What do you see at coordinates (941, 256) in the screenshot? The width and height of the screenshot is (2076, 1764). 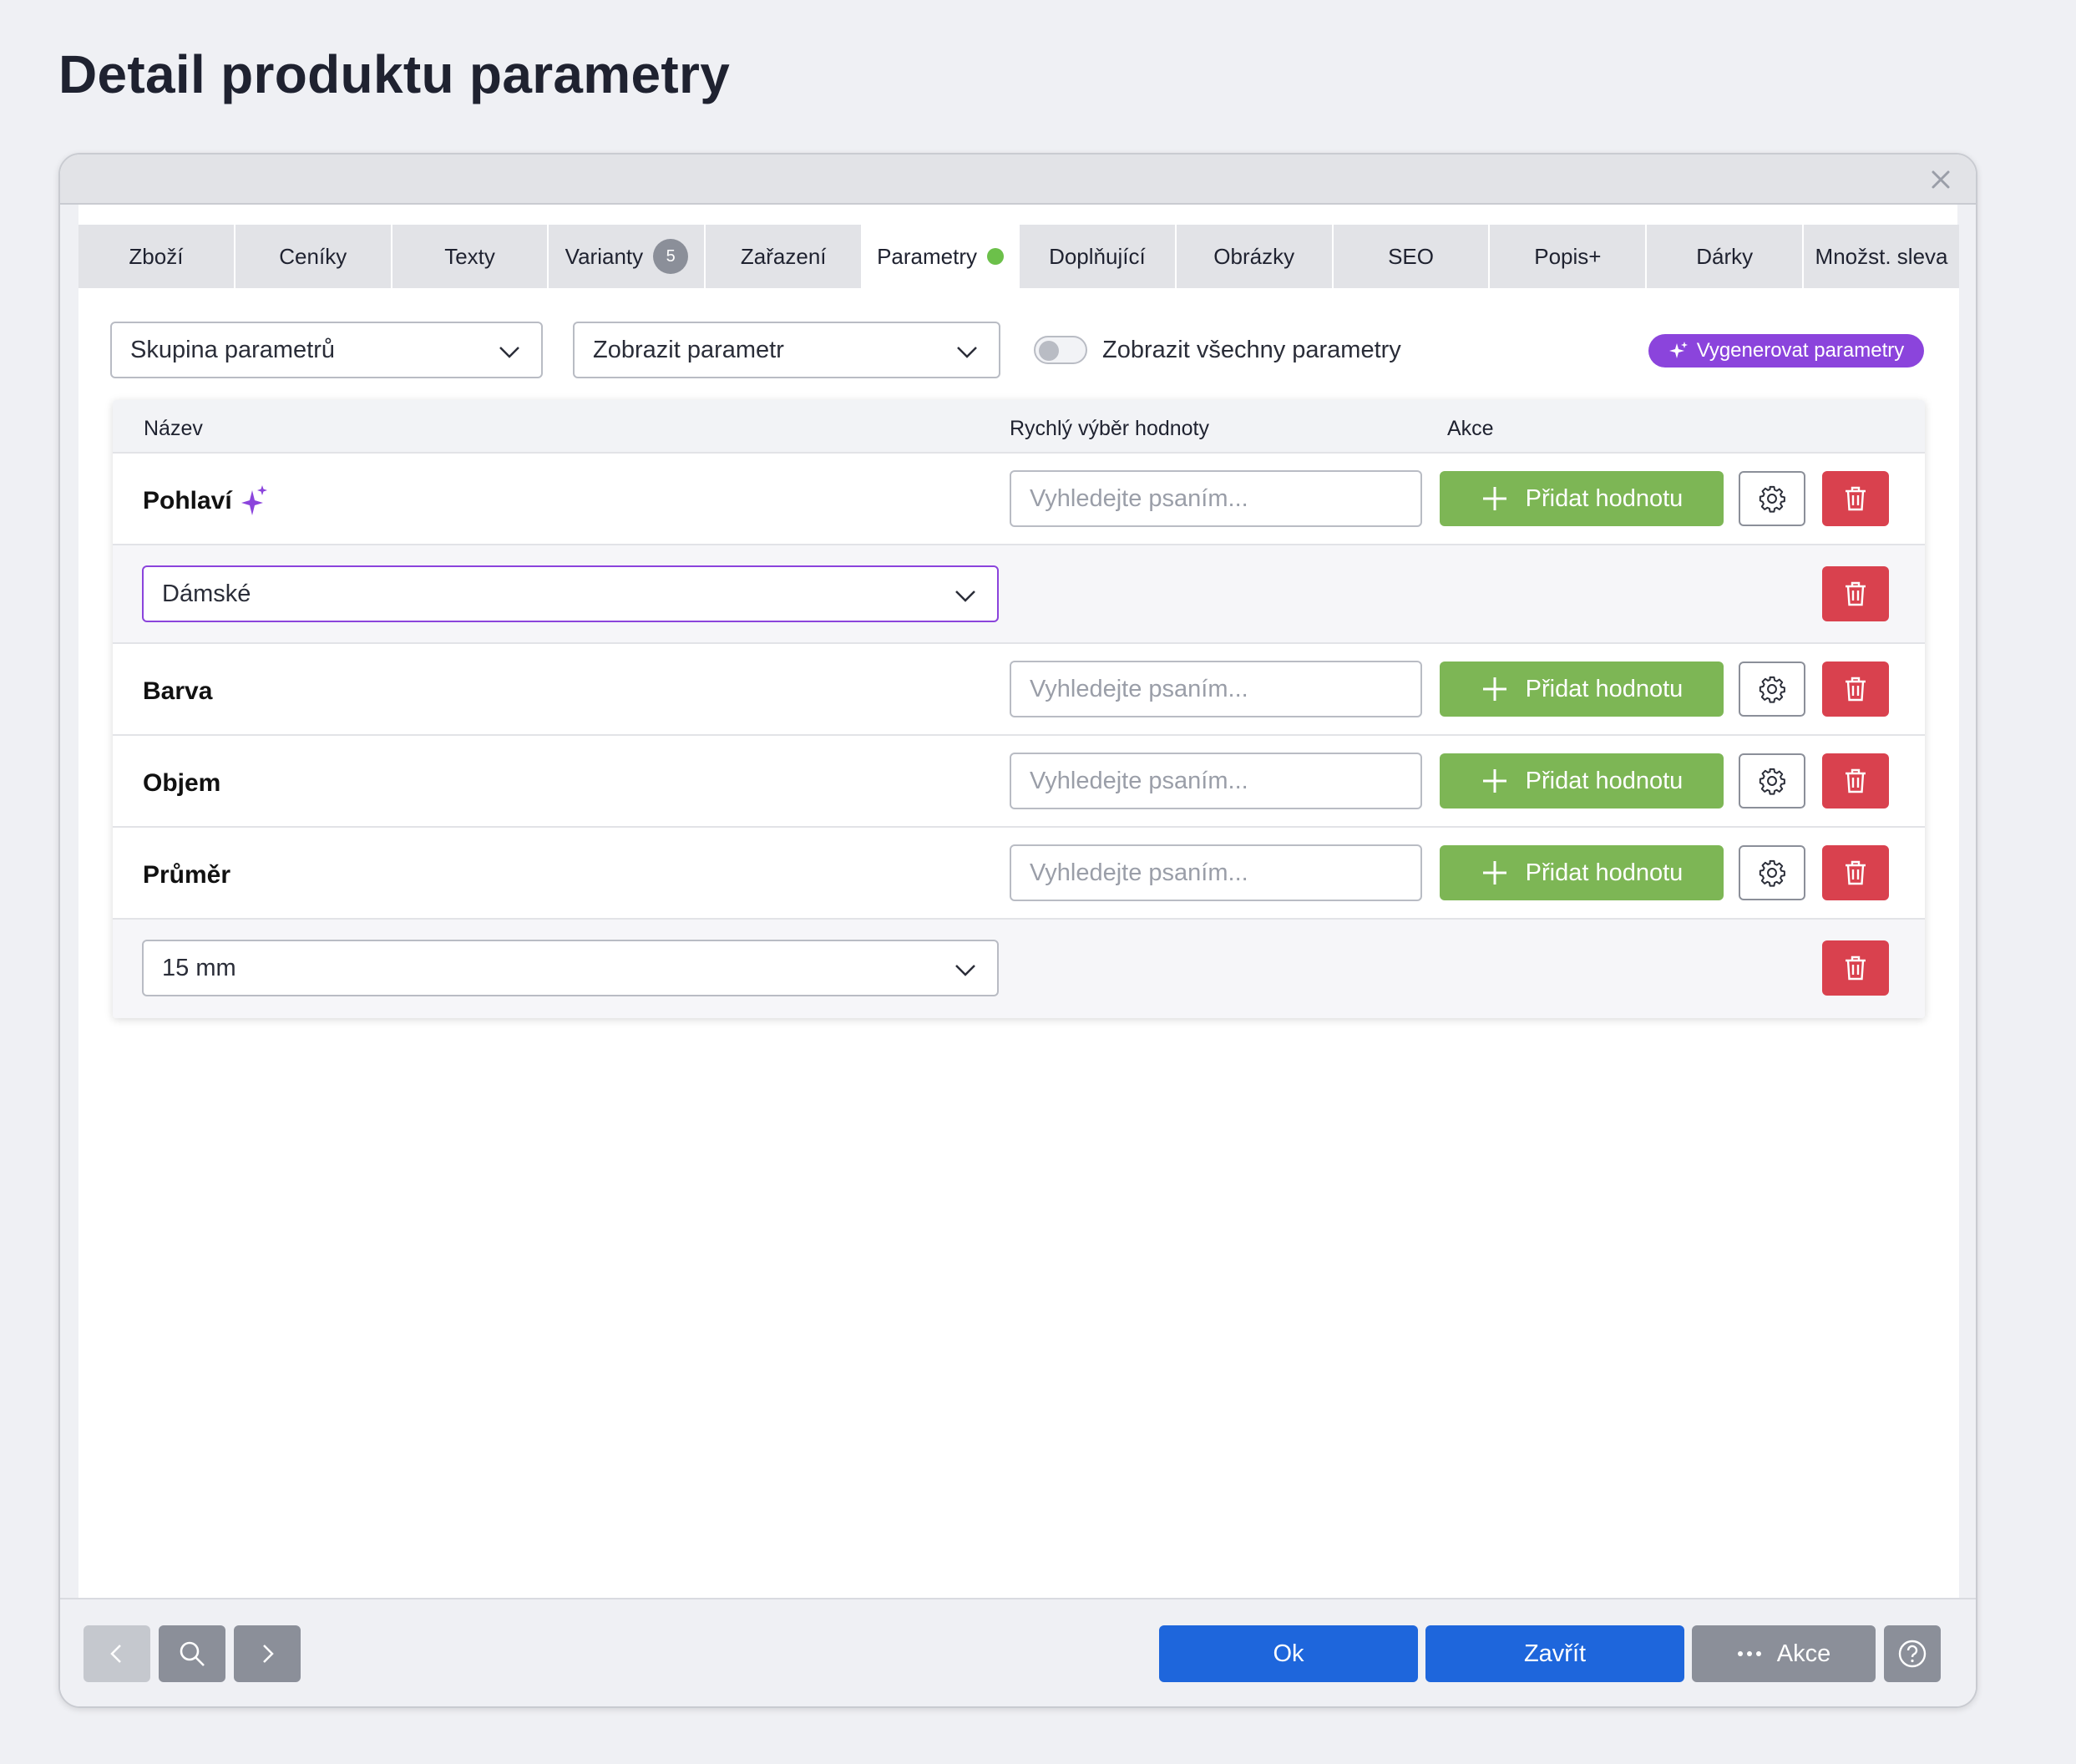 I see `tab-parametry: Parametry` at bounding box center [941, 256].